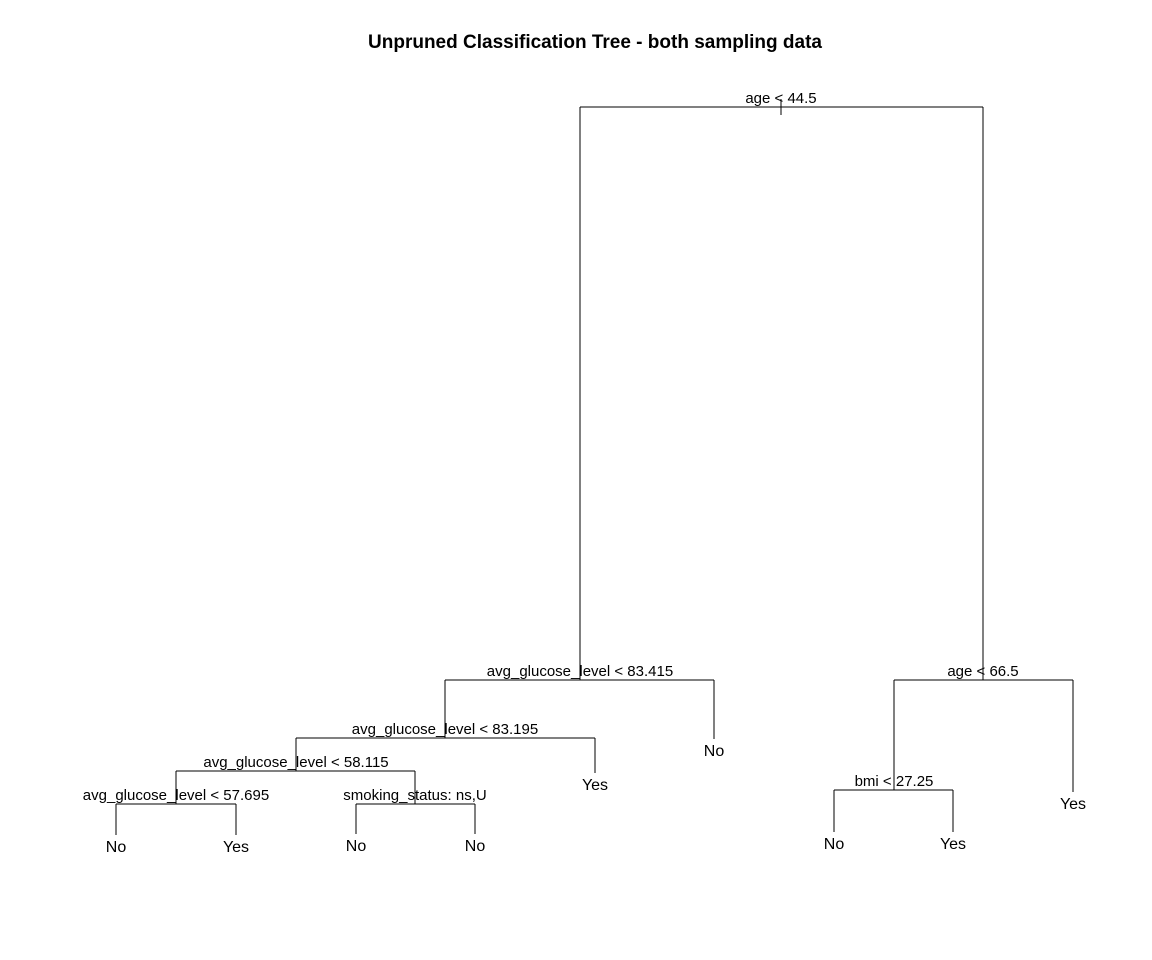  What do you see at coordinates (414, 795) in the screenshot?
I see `split-label: smoking_status: ns,U` at bounding box center [414, 795].